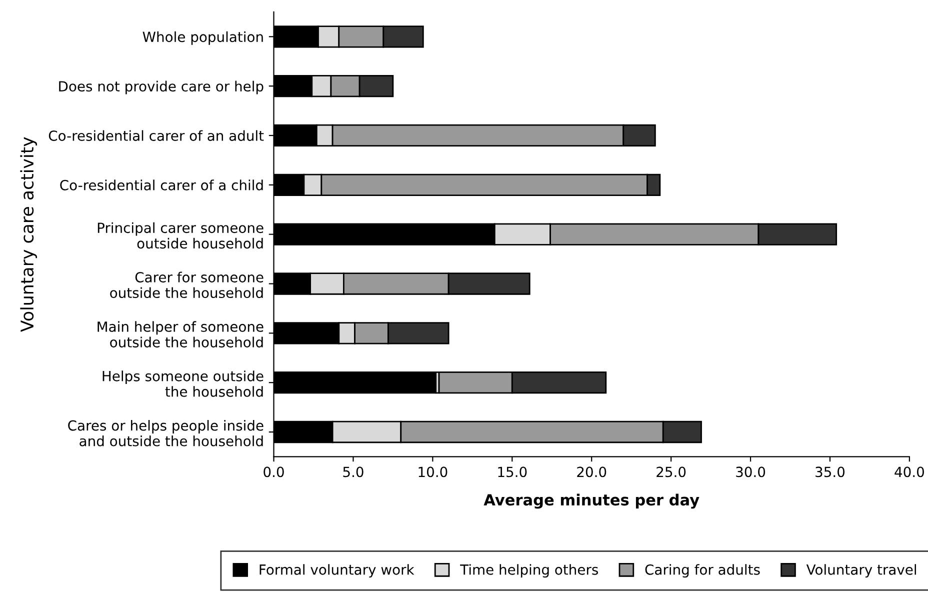 The height and width of the screenshot is (597, 928). What do you see at coordinates (592, 501) in the screenshot?
I see `x-axis-title: Average minutes per day` at bounding box center [592, 501].